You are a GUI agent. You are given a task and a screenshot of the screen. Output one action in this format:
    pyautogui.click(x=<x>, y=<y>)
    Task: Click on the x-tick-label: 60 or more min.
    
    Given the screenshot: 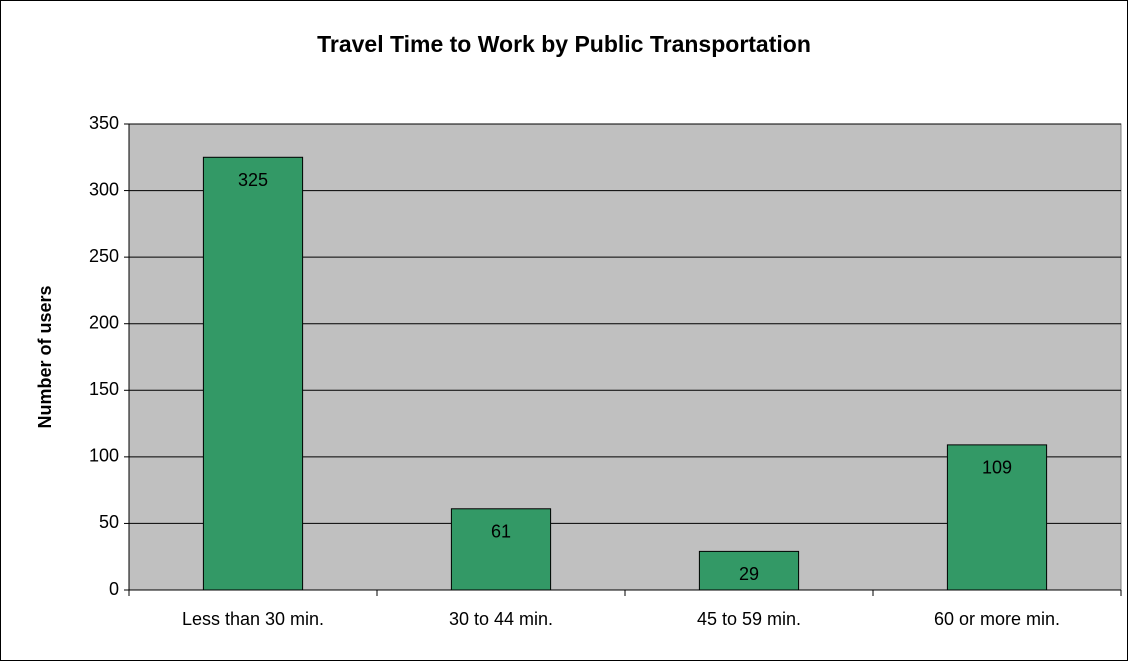 What is the action you would take?
    pyautogui.click(x=997, y=619)
    